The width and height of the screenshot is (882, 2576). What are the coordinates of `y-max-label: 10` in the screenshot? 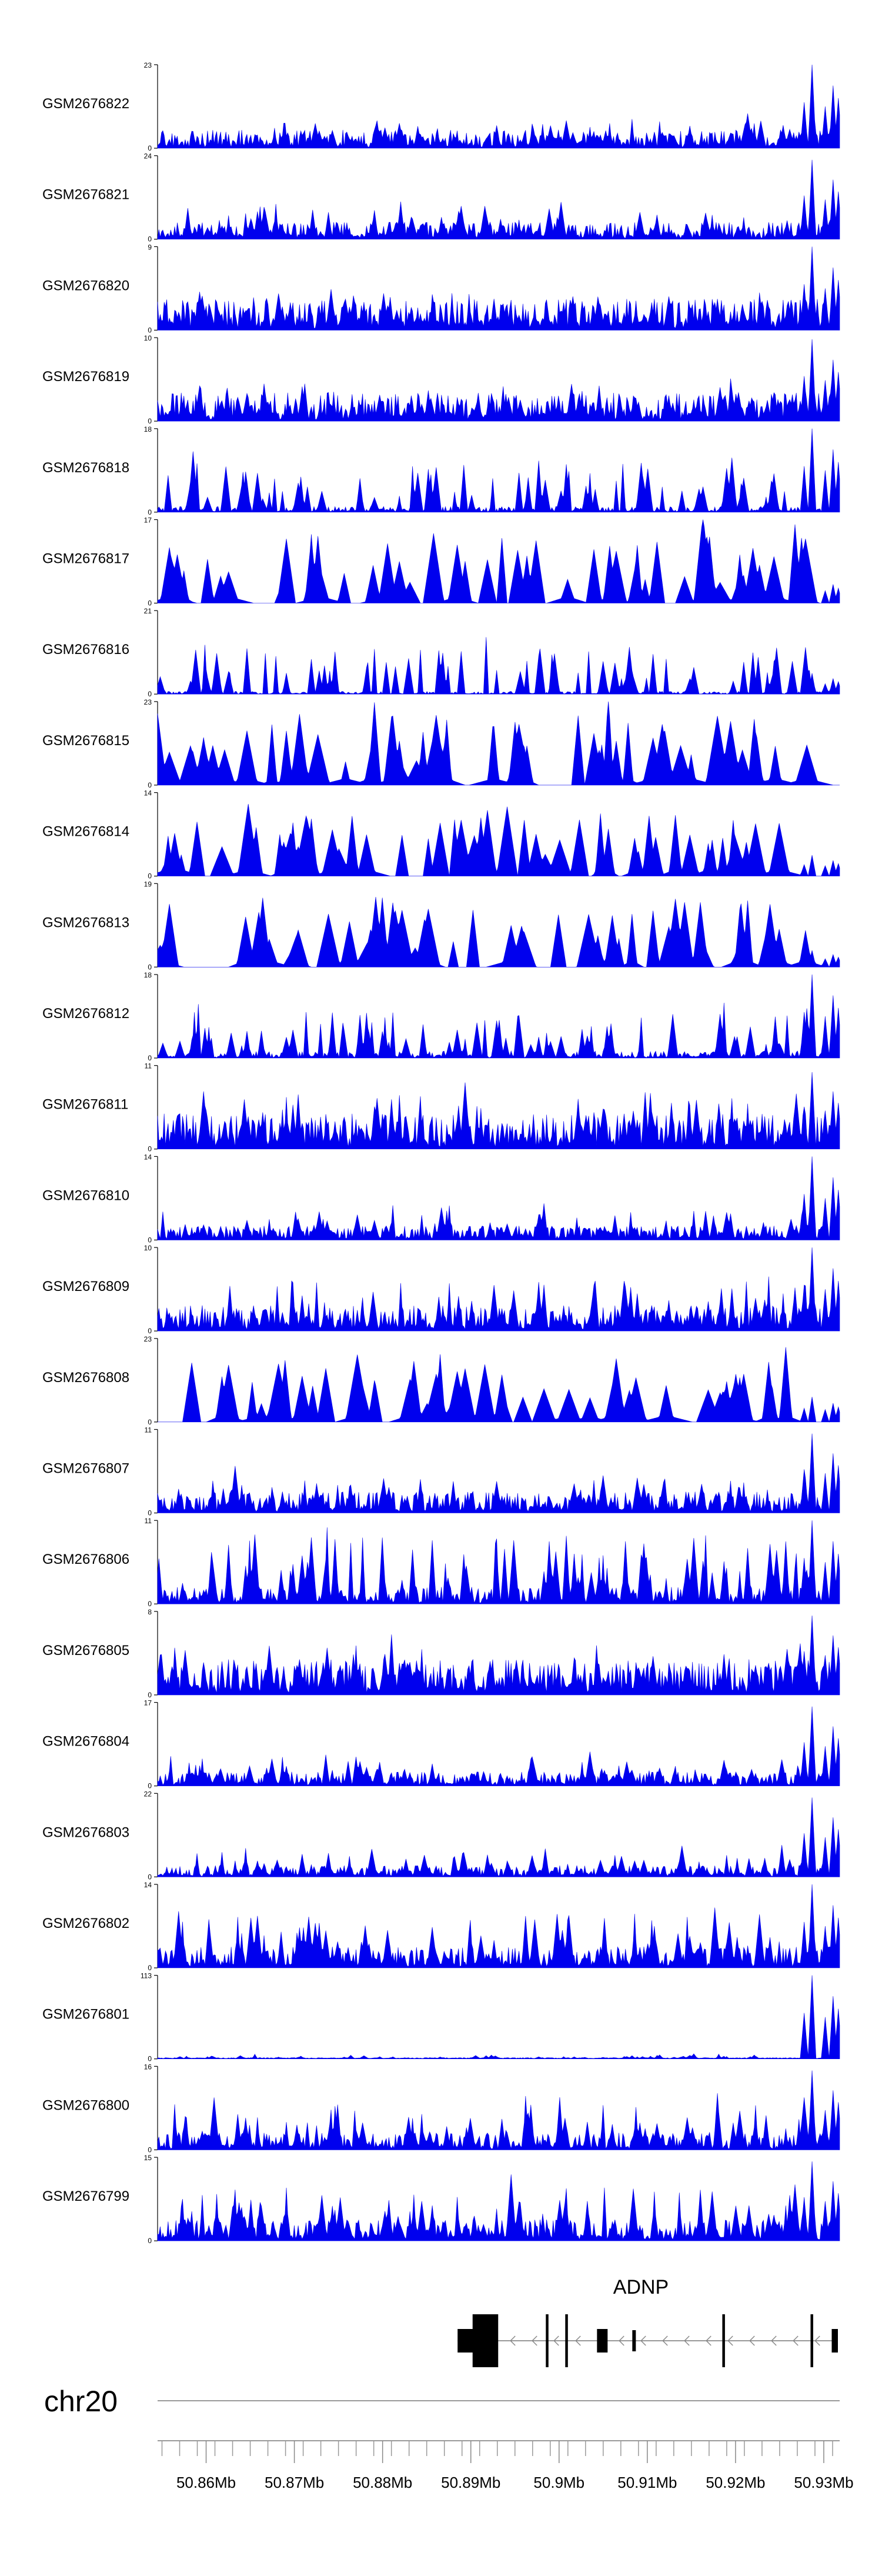 It's located at (148, 1248).